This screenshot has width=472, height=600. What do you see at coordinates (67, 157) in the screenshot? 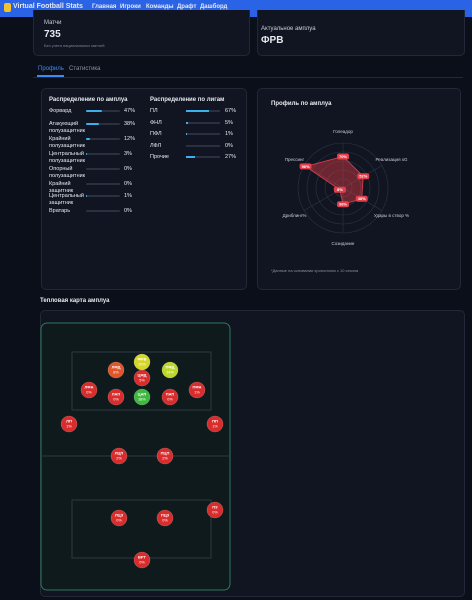
I see `role-name: Центральный полузащитник` at bounding box center [67, 157].